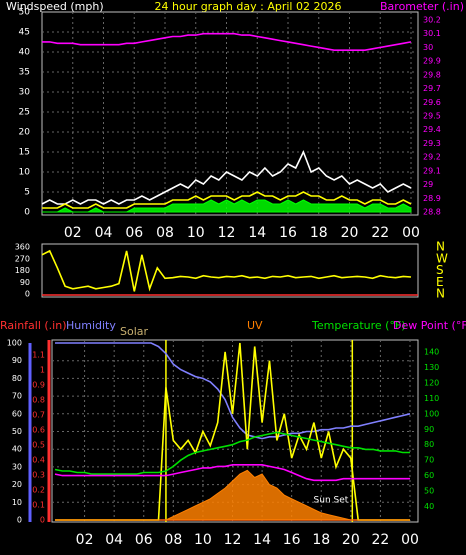 This screenshot has height=555, width=466. I want to click on x-tick-label: 12, so click(233, 540).